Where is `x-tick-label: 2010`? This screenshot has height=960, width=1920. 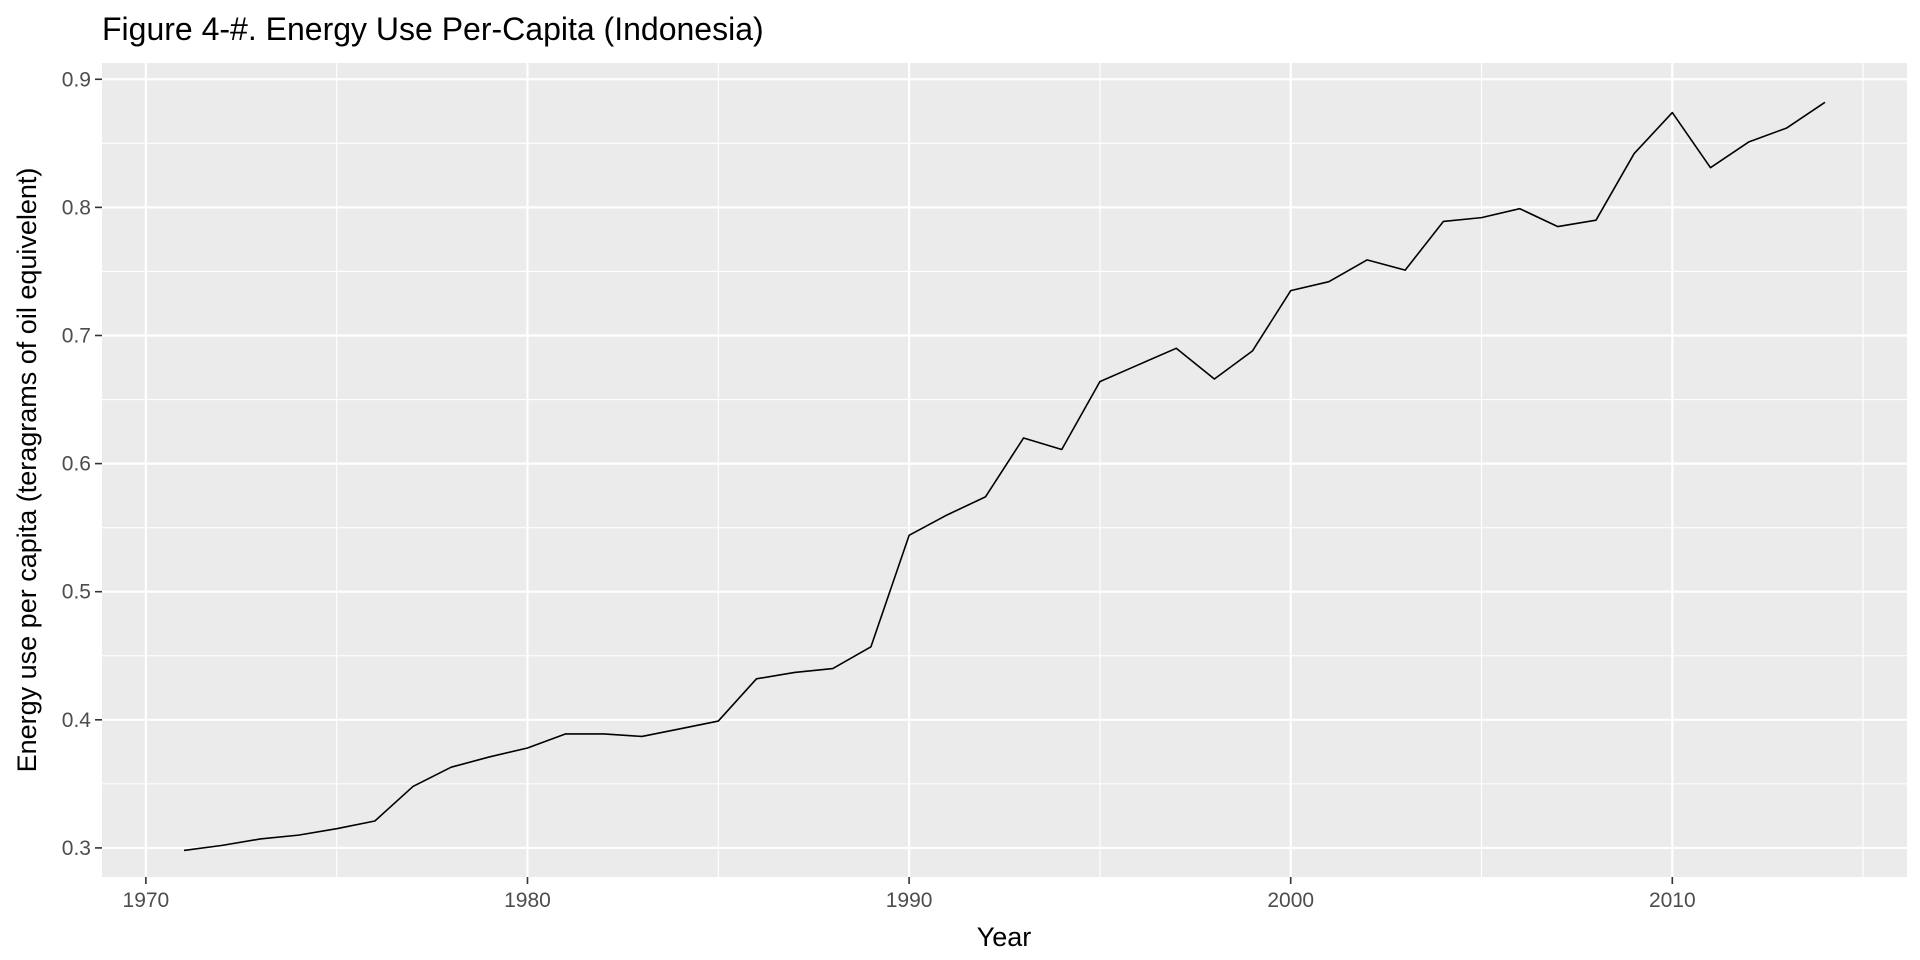
x-tick-label: 2010 is located at coordinates (1672, 900).